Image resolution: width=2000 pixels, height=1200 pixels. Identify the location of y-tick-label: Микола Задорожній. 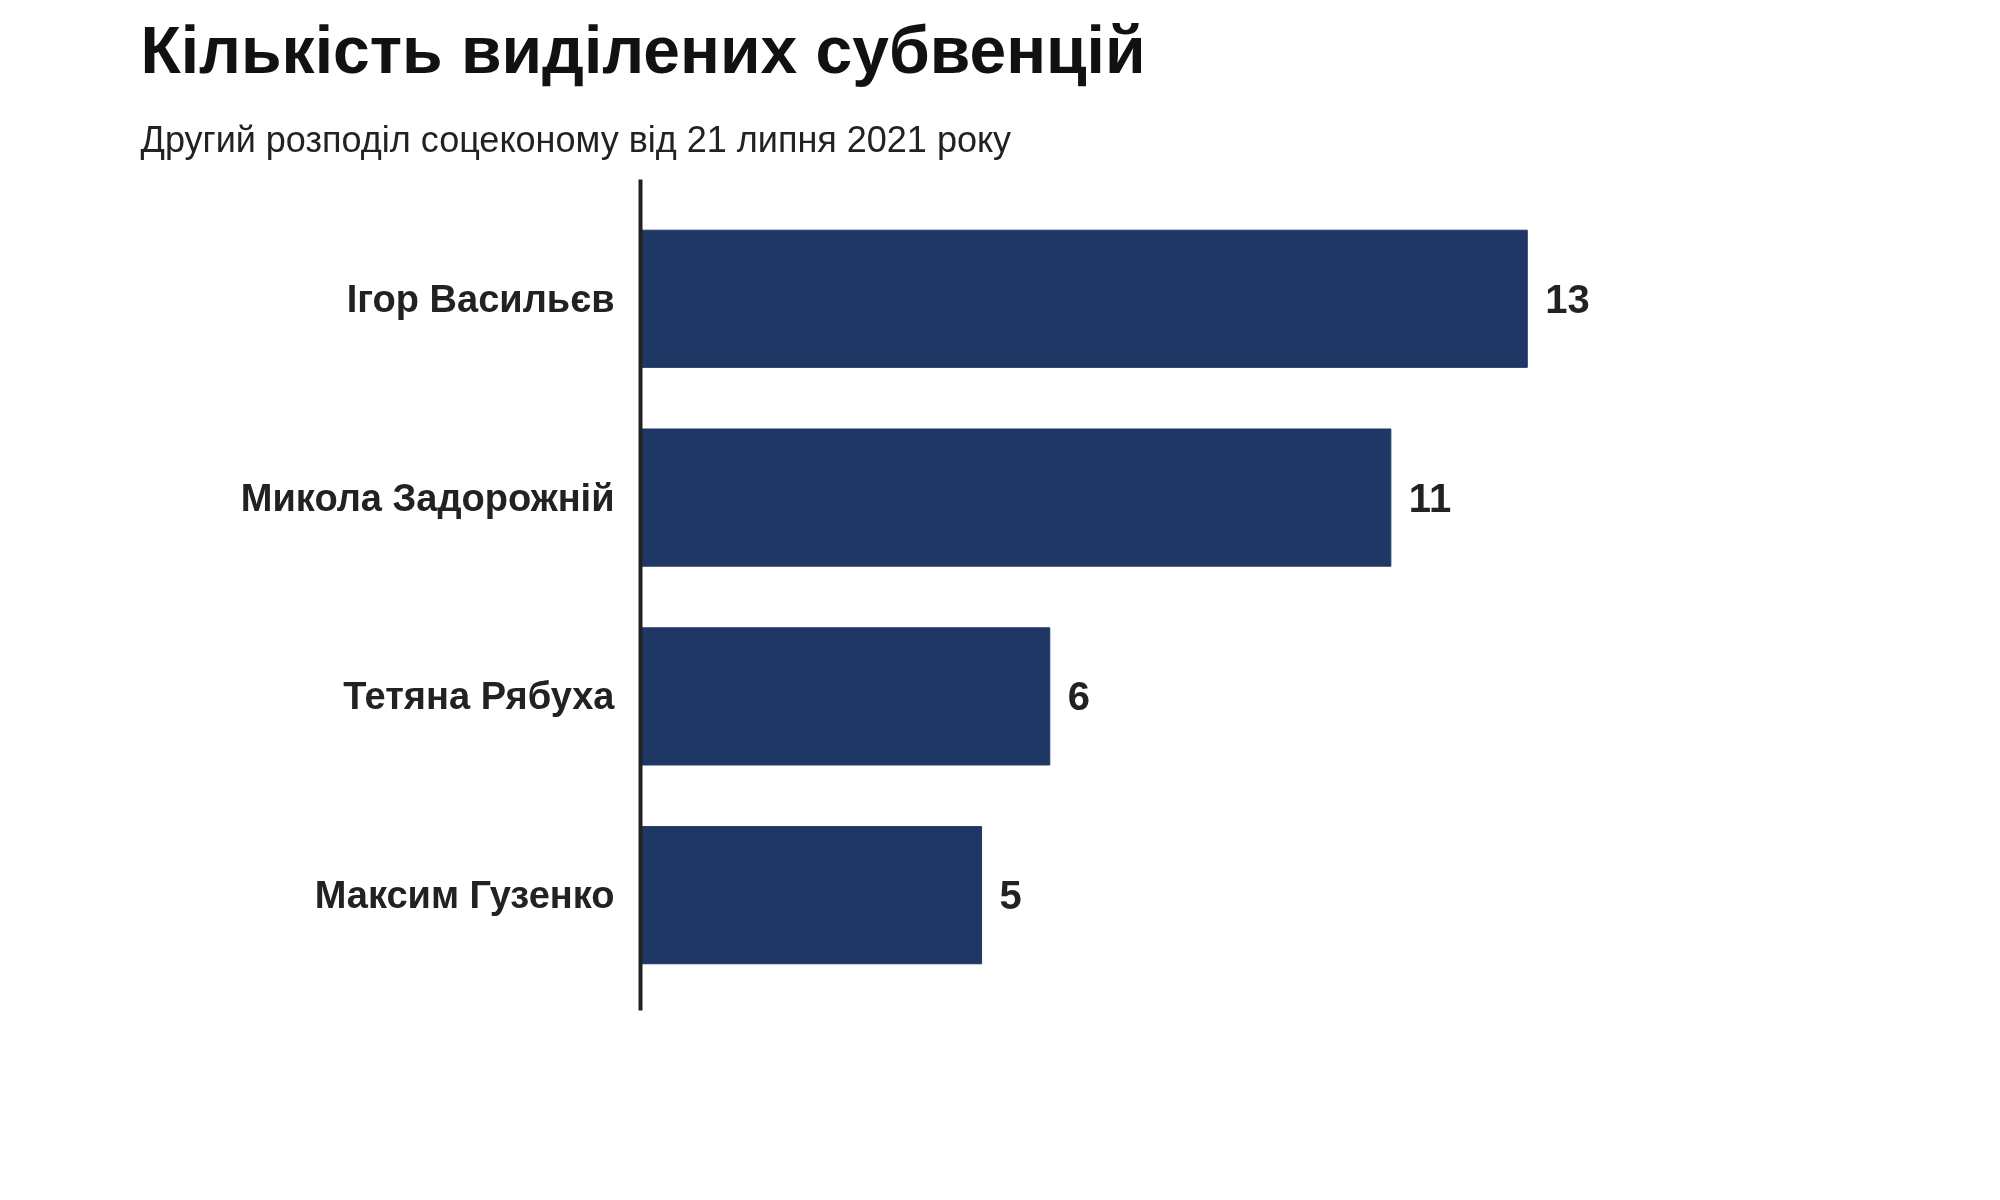
(427, 497).